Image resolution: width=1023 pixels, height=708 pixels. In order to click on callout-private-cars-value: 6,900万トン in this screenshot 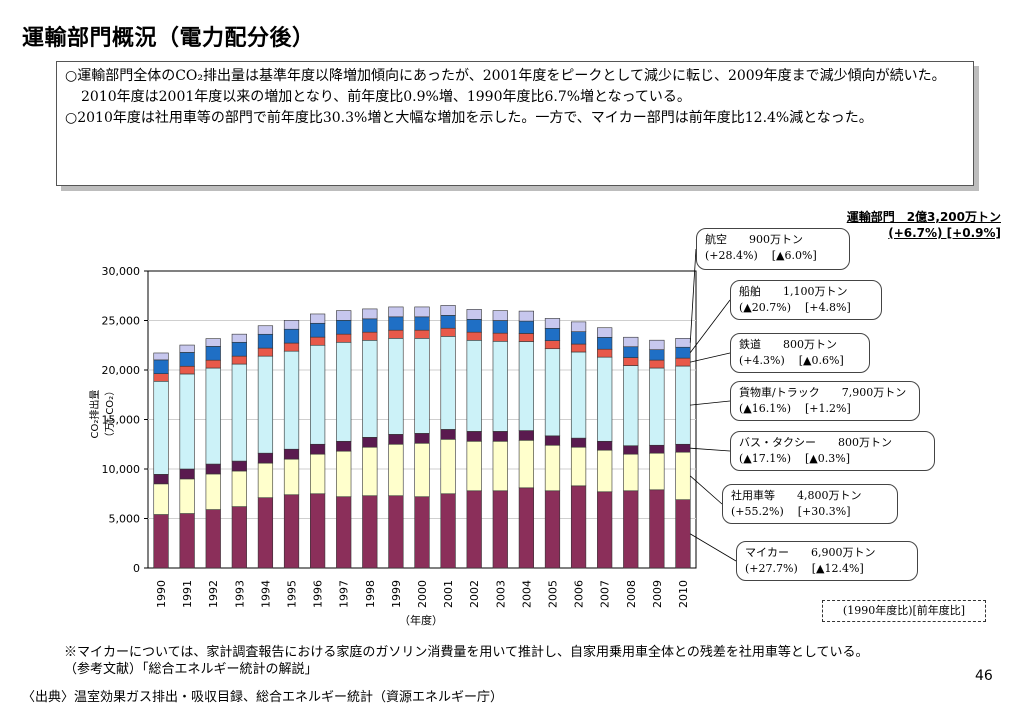, I will do `click(843, 552)`.